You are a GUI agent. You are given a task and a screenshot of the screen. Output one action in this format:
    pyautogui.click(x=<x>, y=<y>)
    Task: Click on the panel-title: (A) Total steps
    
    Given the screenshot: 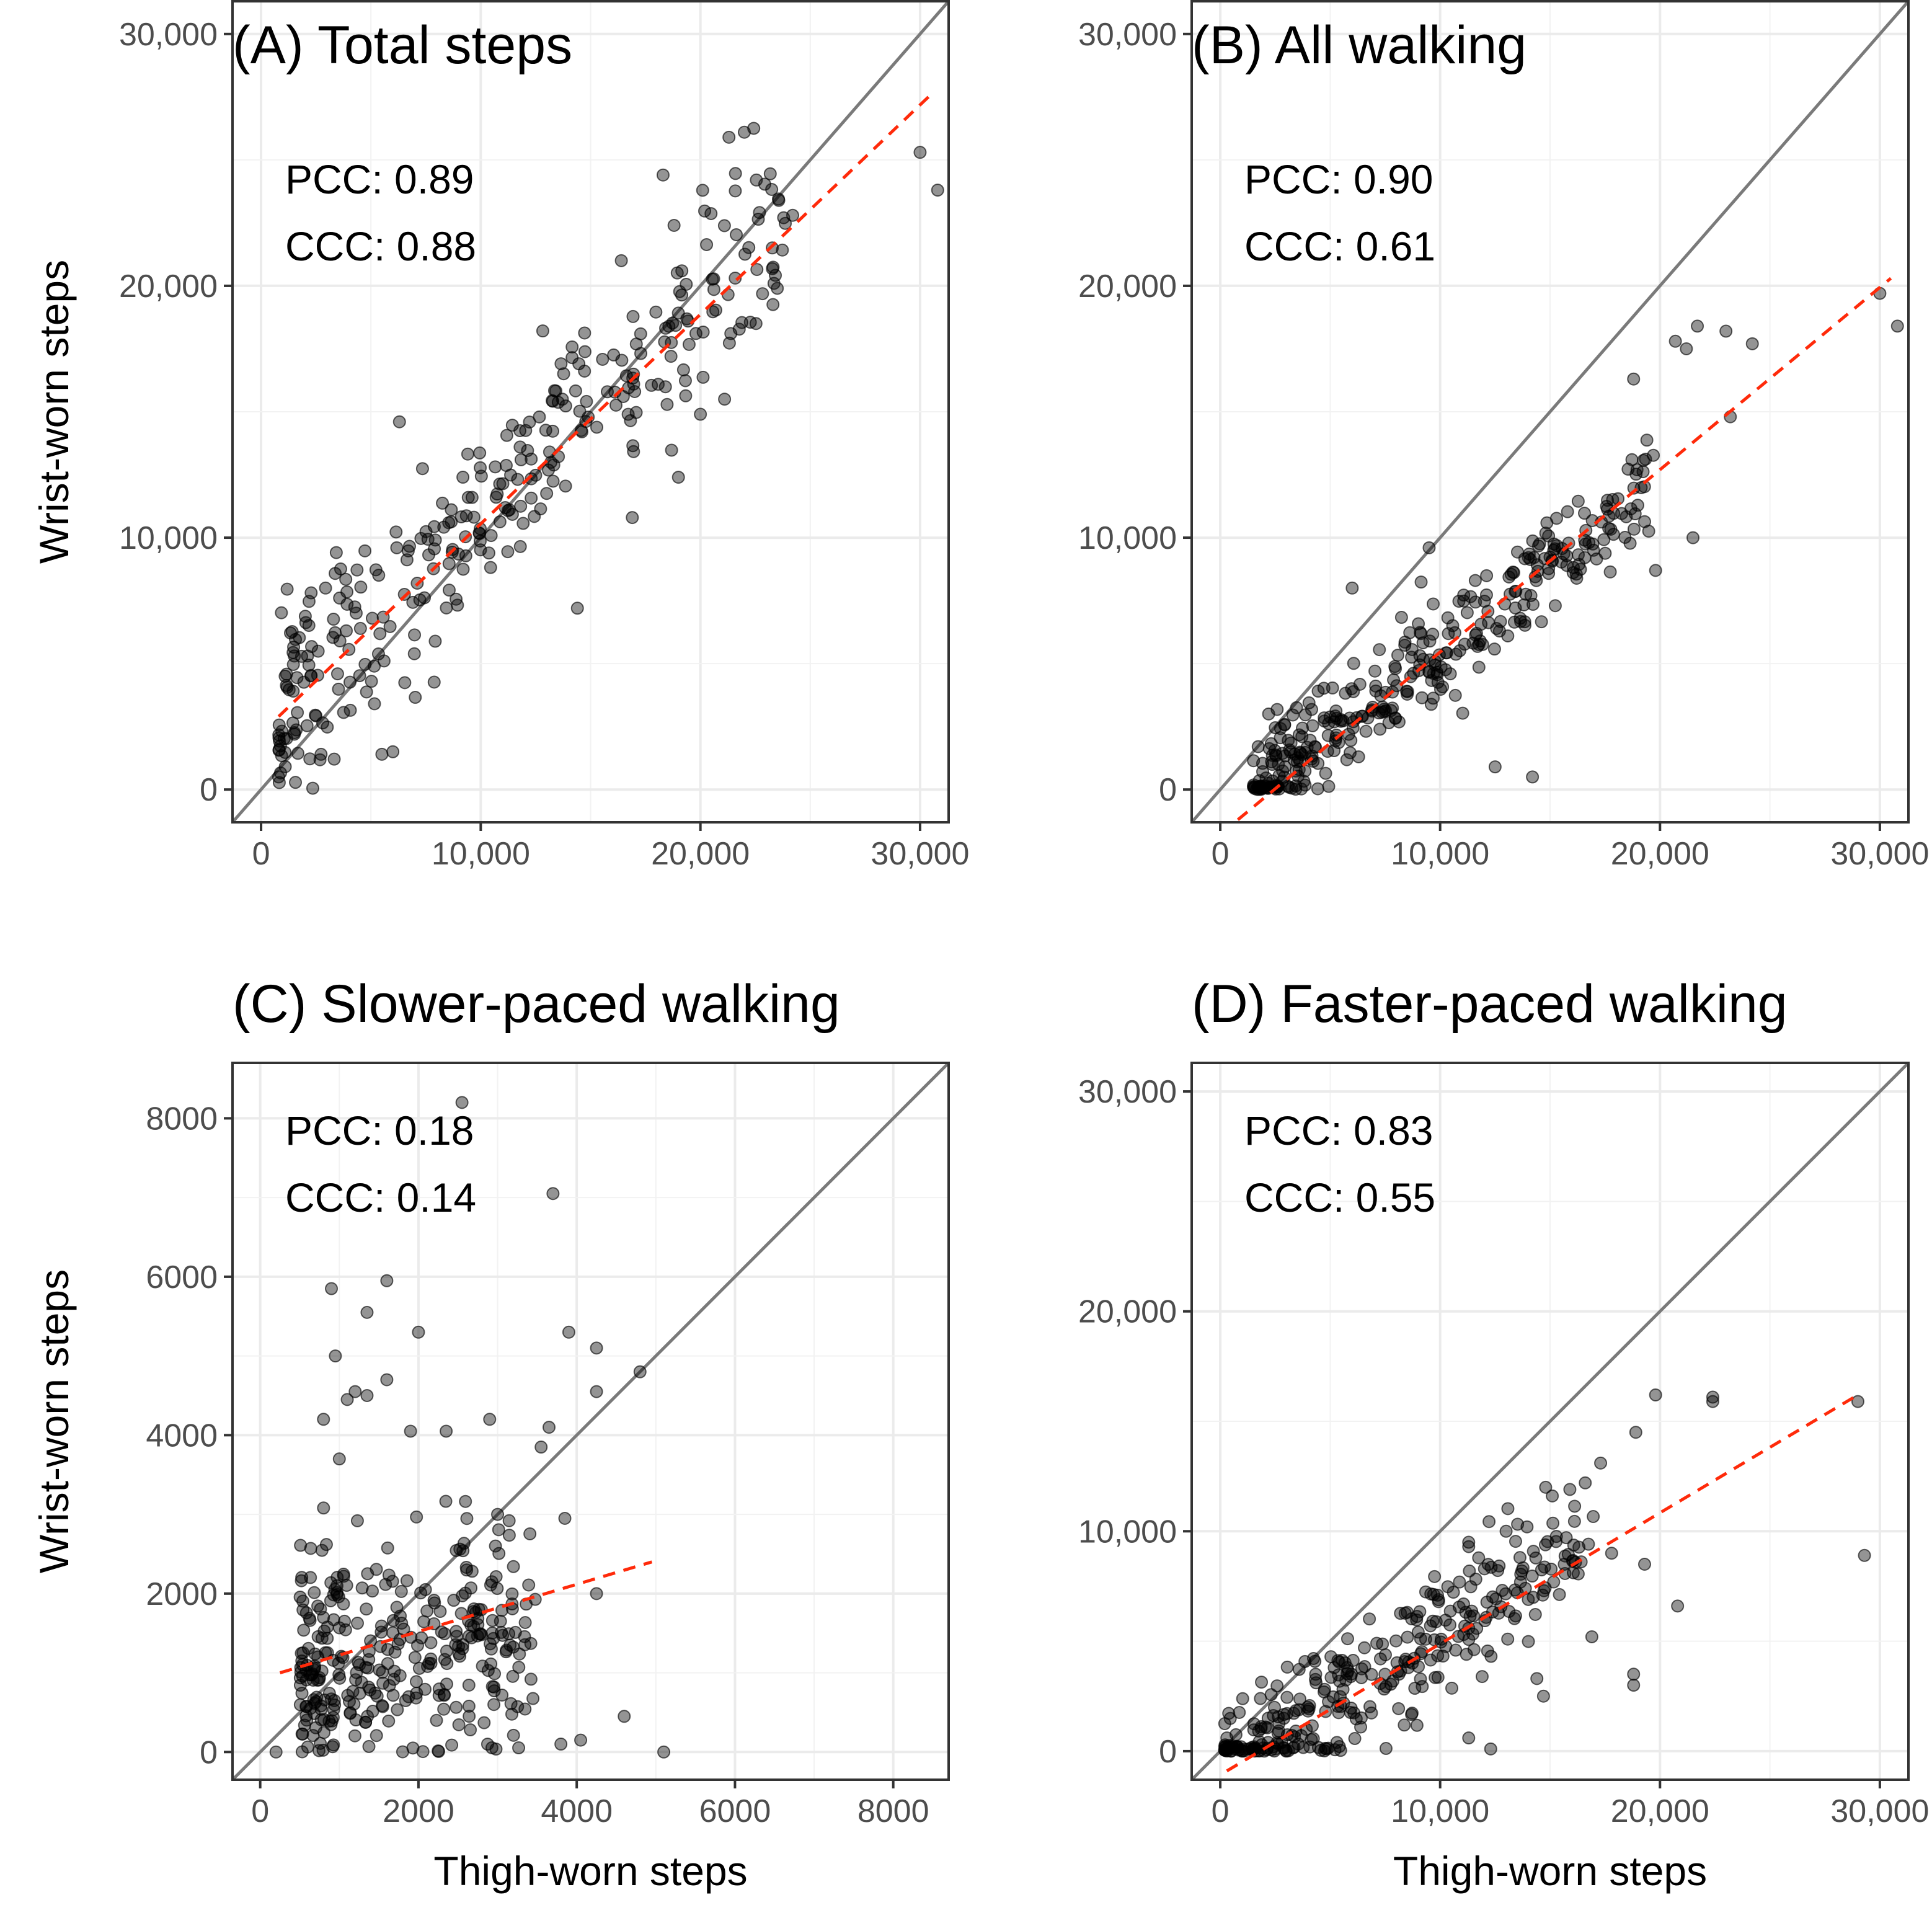 What is the action you would take?
    pyautogui.click(x=402, y=46)
    